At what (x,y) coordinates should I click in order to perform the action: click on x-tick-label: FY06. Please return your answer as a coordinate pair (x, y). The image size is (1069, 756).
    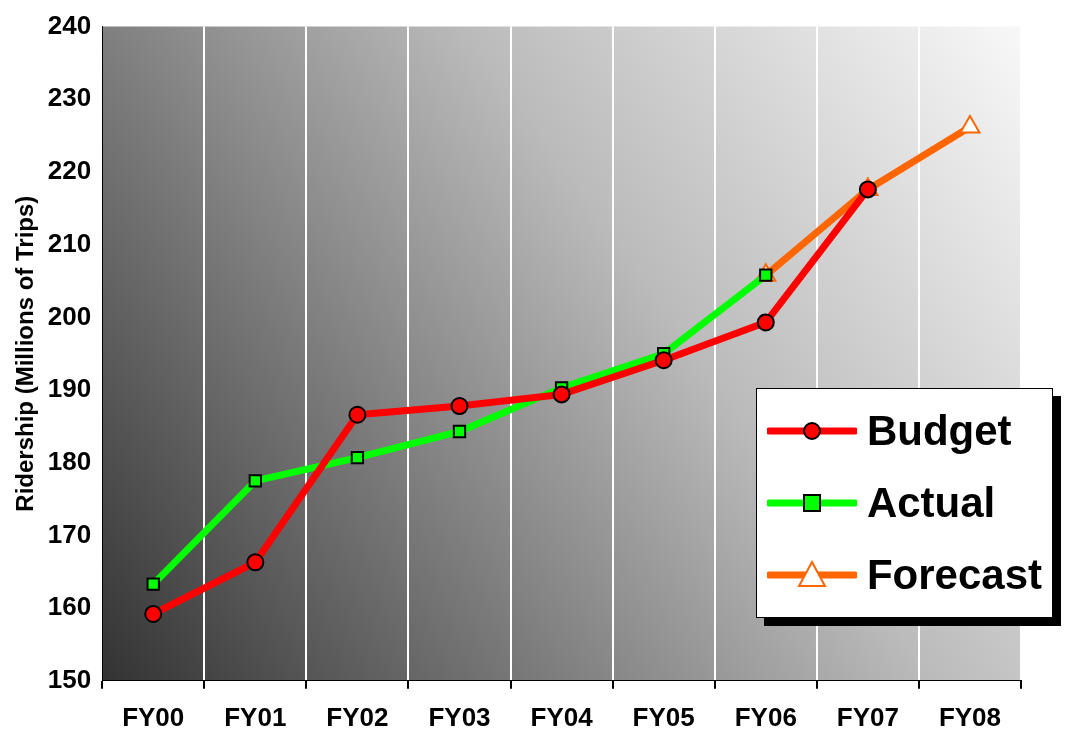
    Looking at the image, I should click on (765, 716).